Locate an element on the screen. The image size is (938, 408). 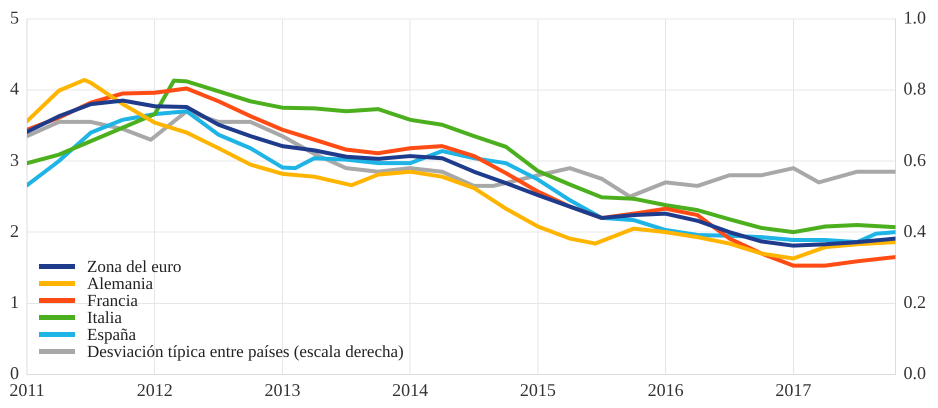
legend-label: Zona del euro is located at coordinates (134, 266).